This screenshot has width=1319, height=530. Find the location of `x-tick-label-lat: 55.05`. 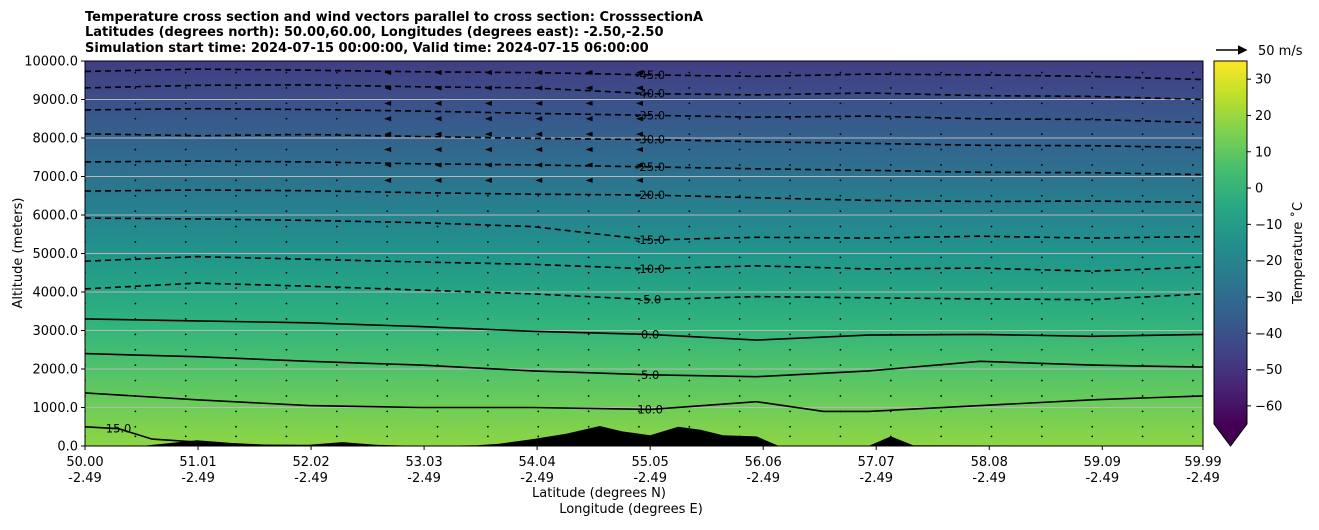

x-tick-label-lat: 55.05 is located at coordinates (650, 462).